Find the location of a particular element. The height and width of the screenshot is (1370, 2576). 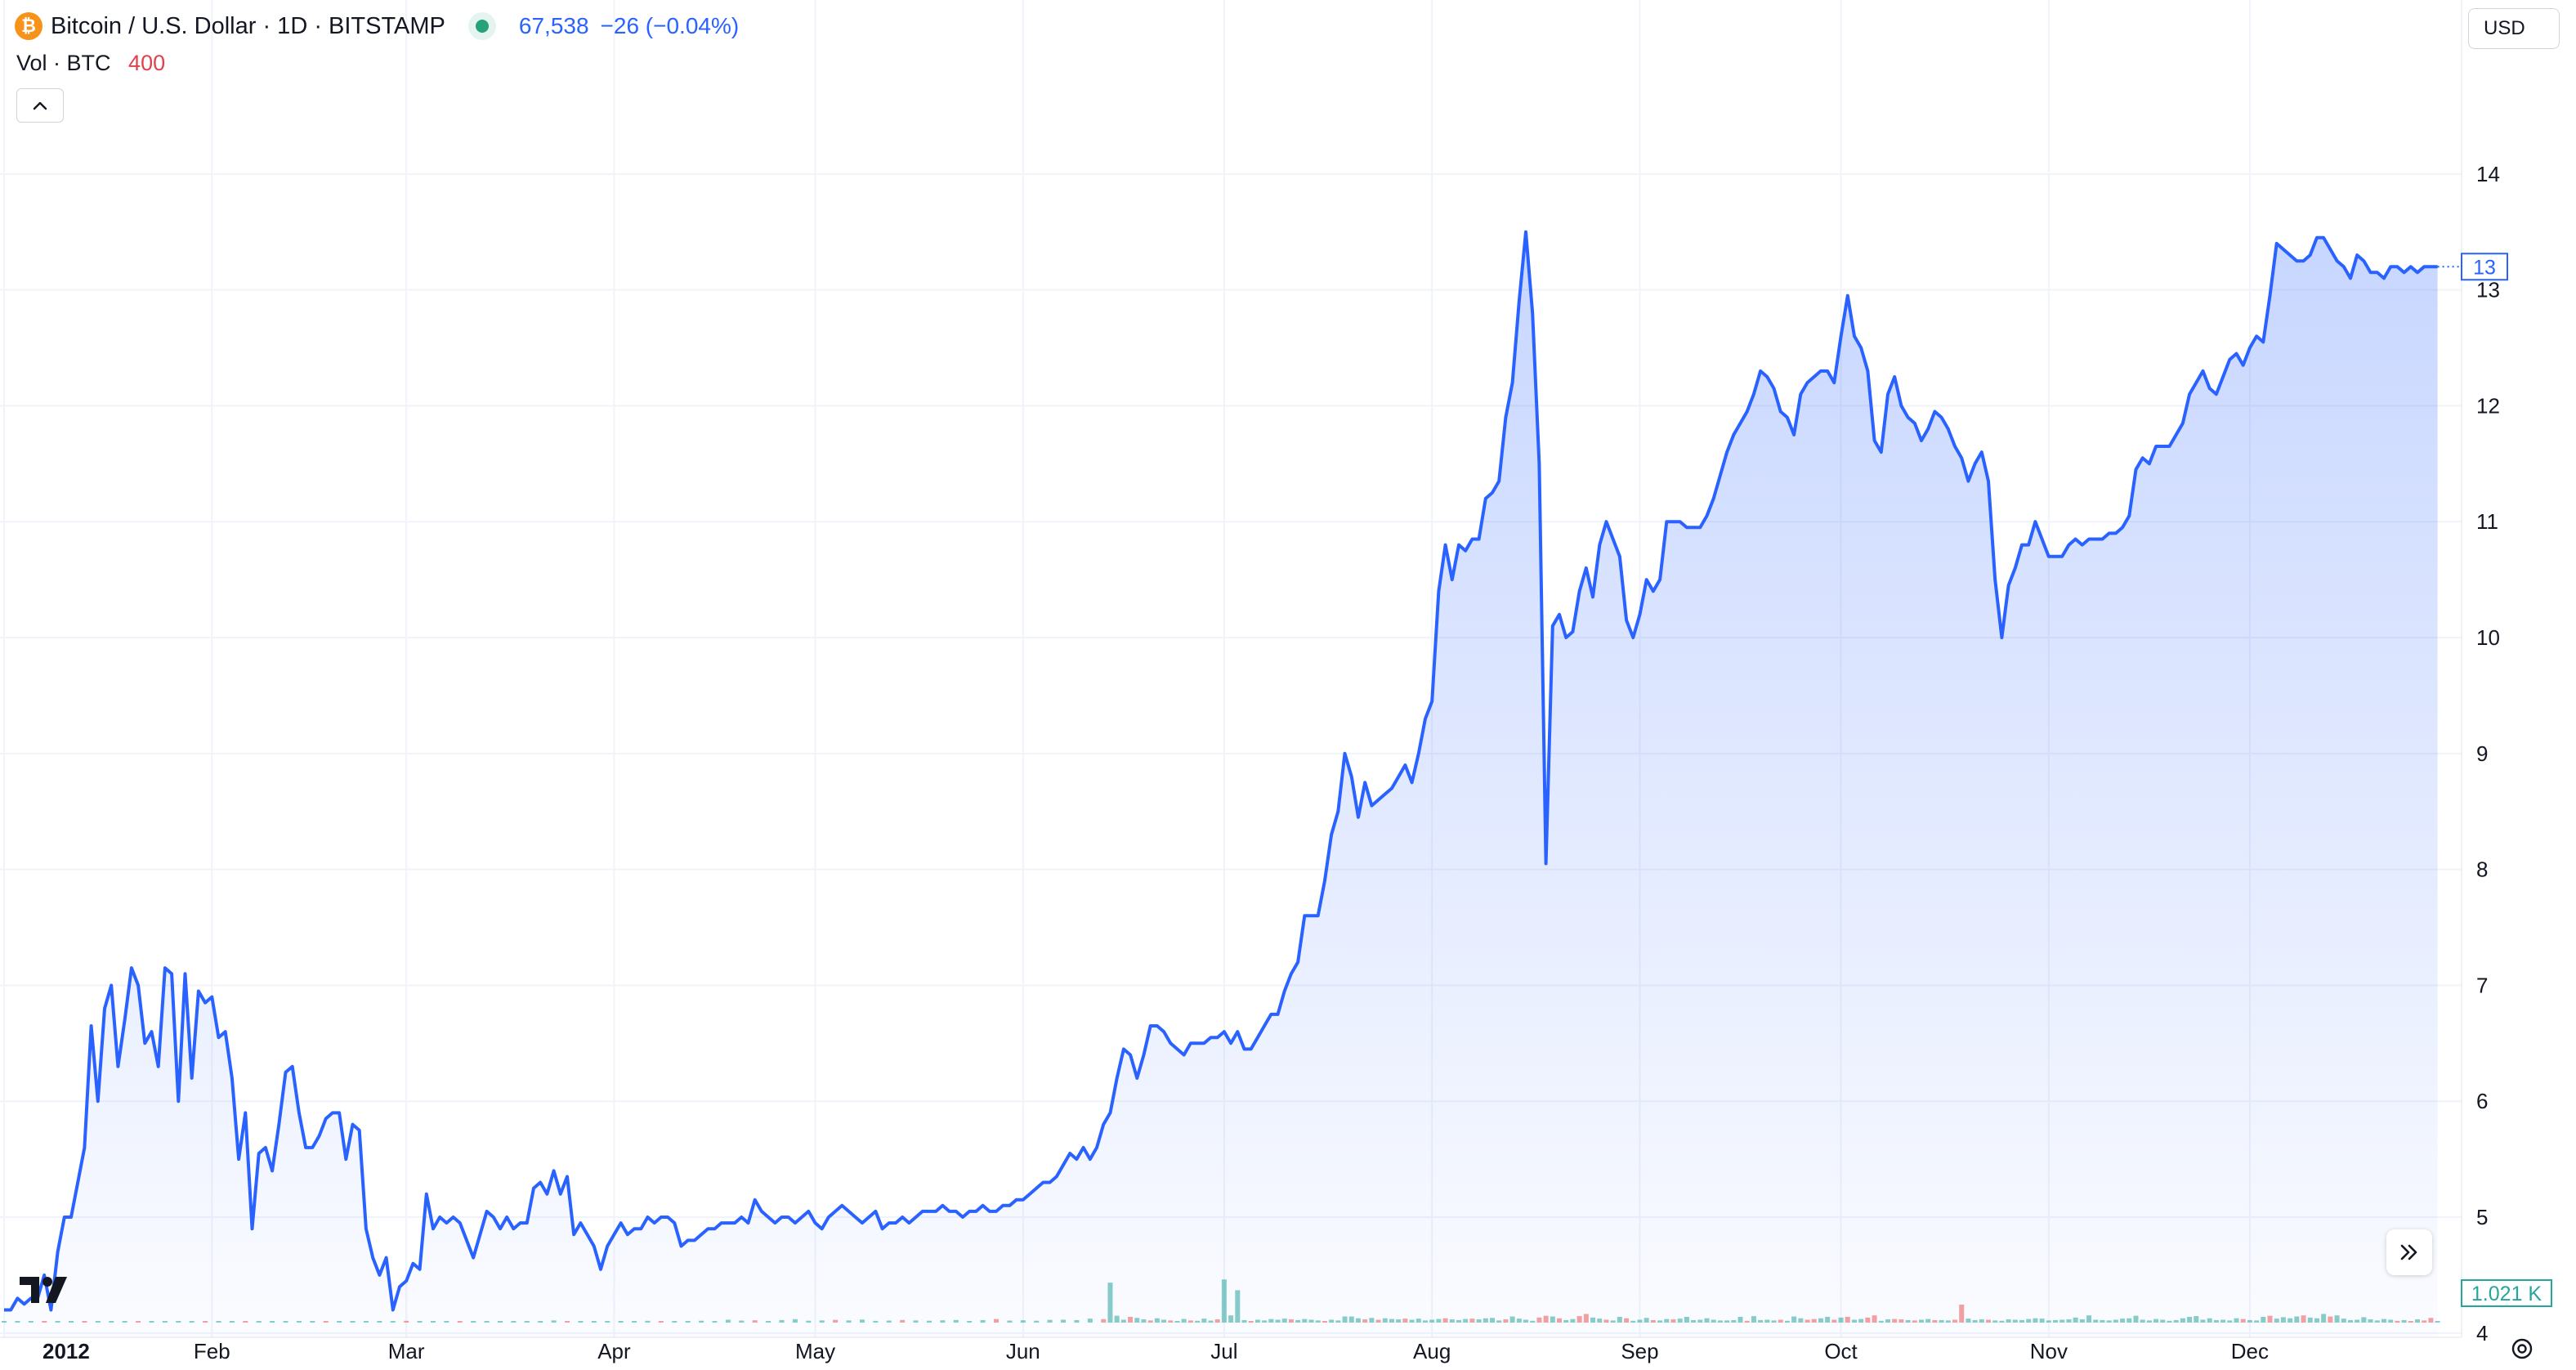

currency-selector: USD is located at coordinates (2514, 28).